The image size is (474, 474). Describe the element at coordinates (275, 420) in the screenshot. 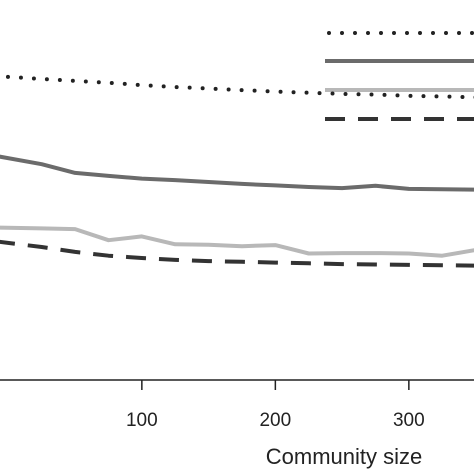

I see `x-tick-label-200: 200` at that location.